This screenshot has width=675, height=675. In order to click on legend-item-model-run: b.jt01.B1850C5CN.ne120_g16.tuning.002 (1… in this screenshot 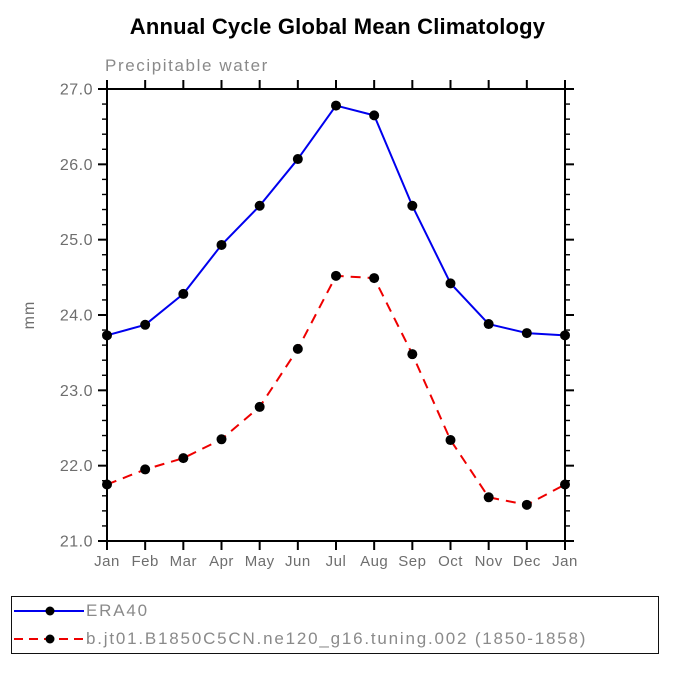, I will do `click(335, 639)`.